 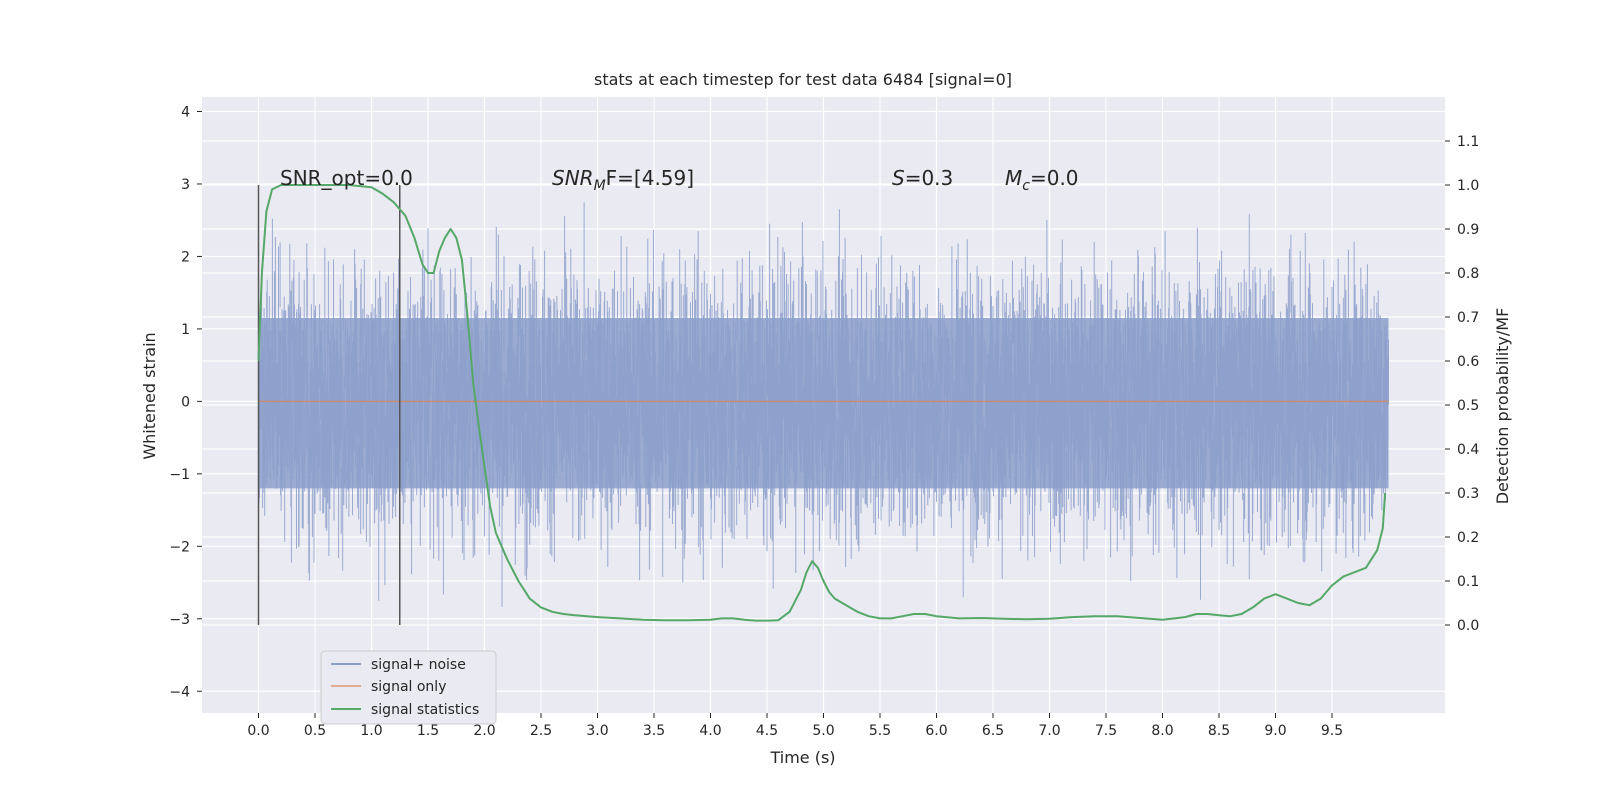 I want to click on y2-tick-label: 0.6, so click(x=1468, y=362).